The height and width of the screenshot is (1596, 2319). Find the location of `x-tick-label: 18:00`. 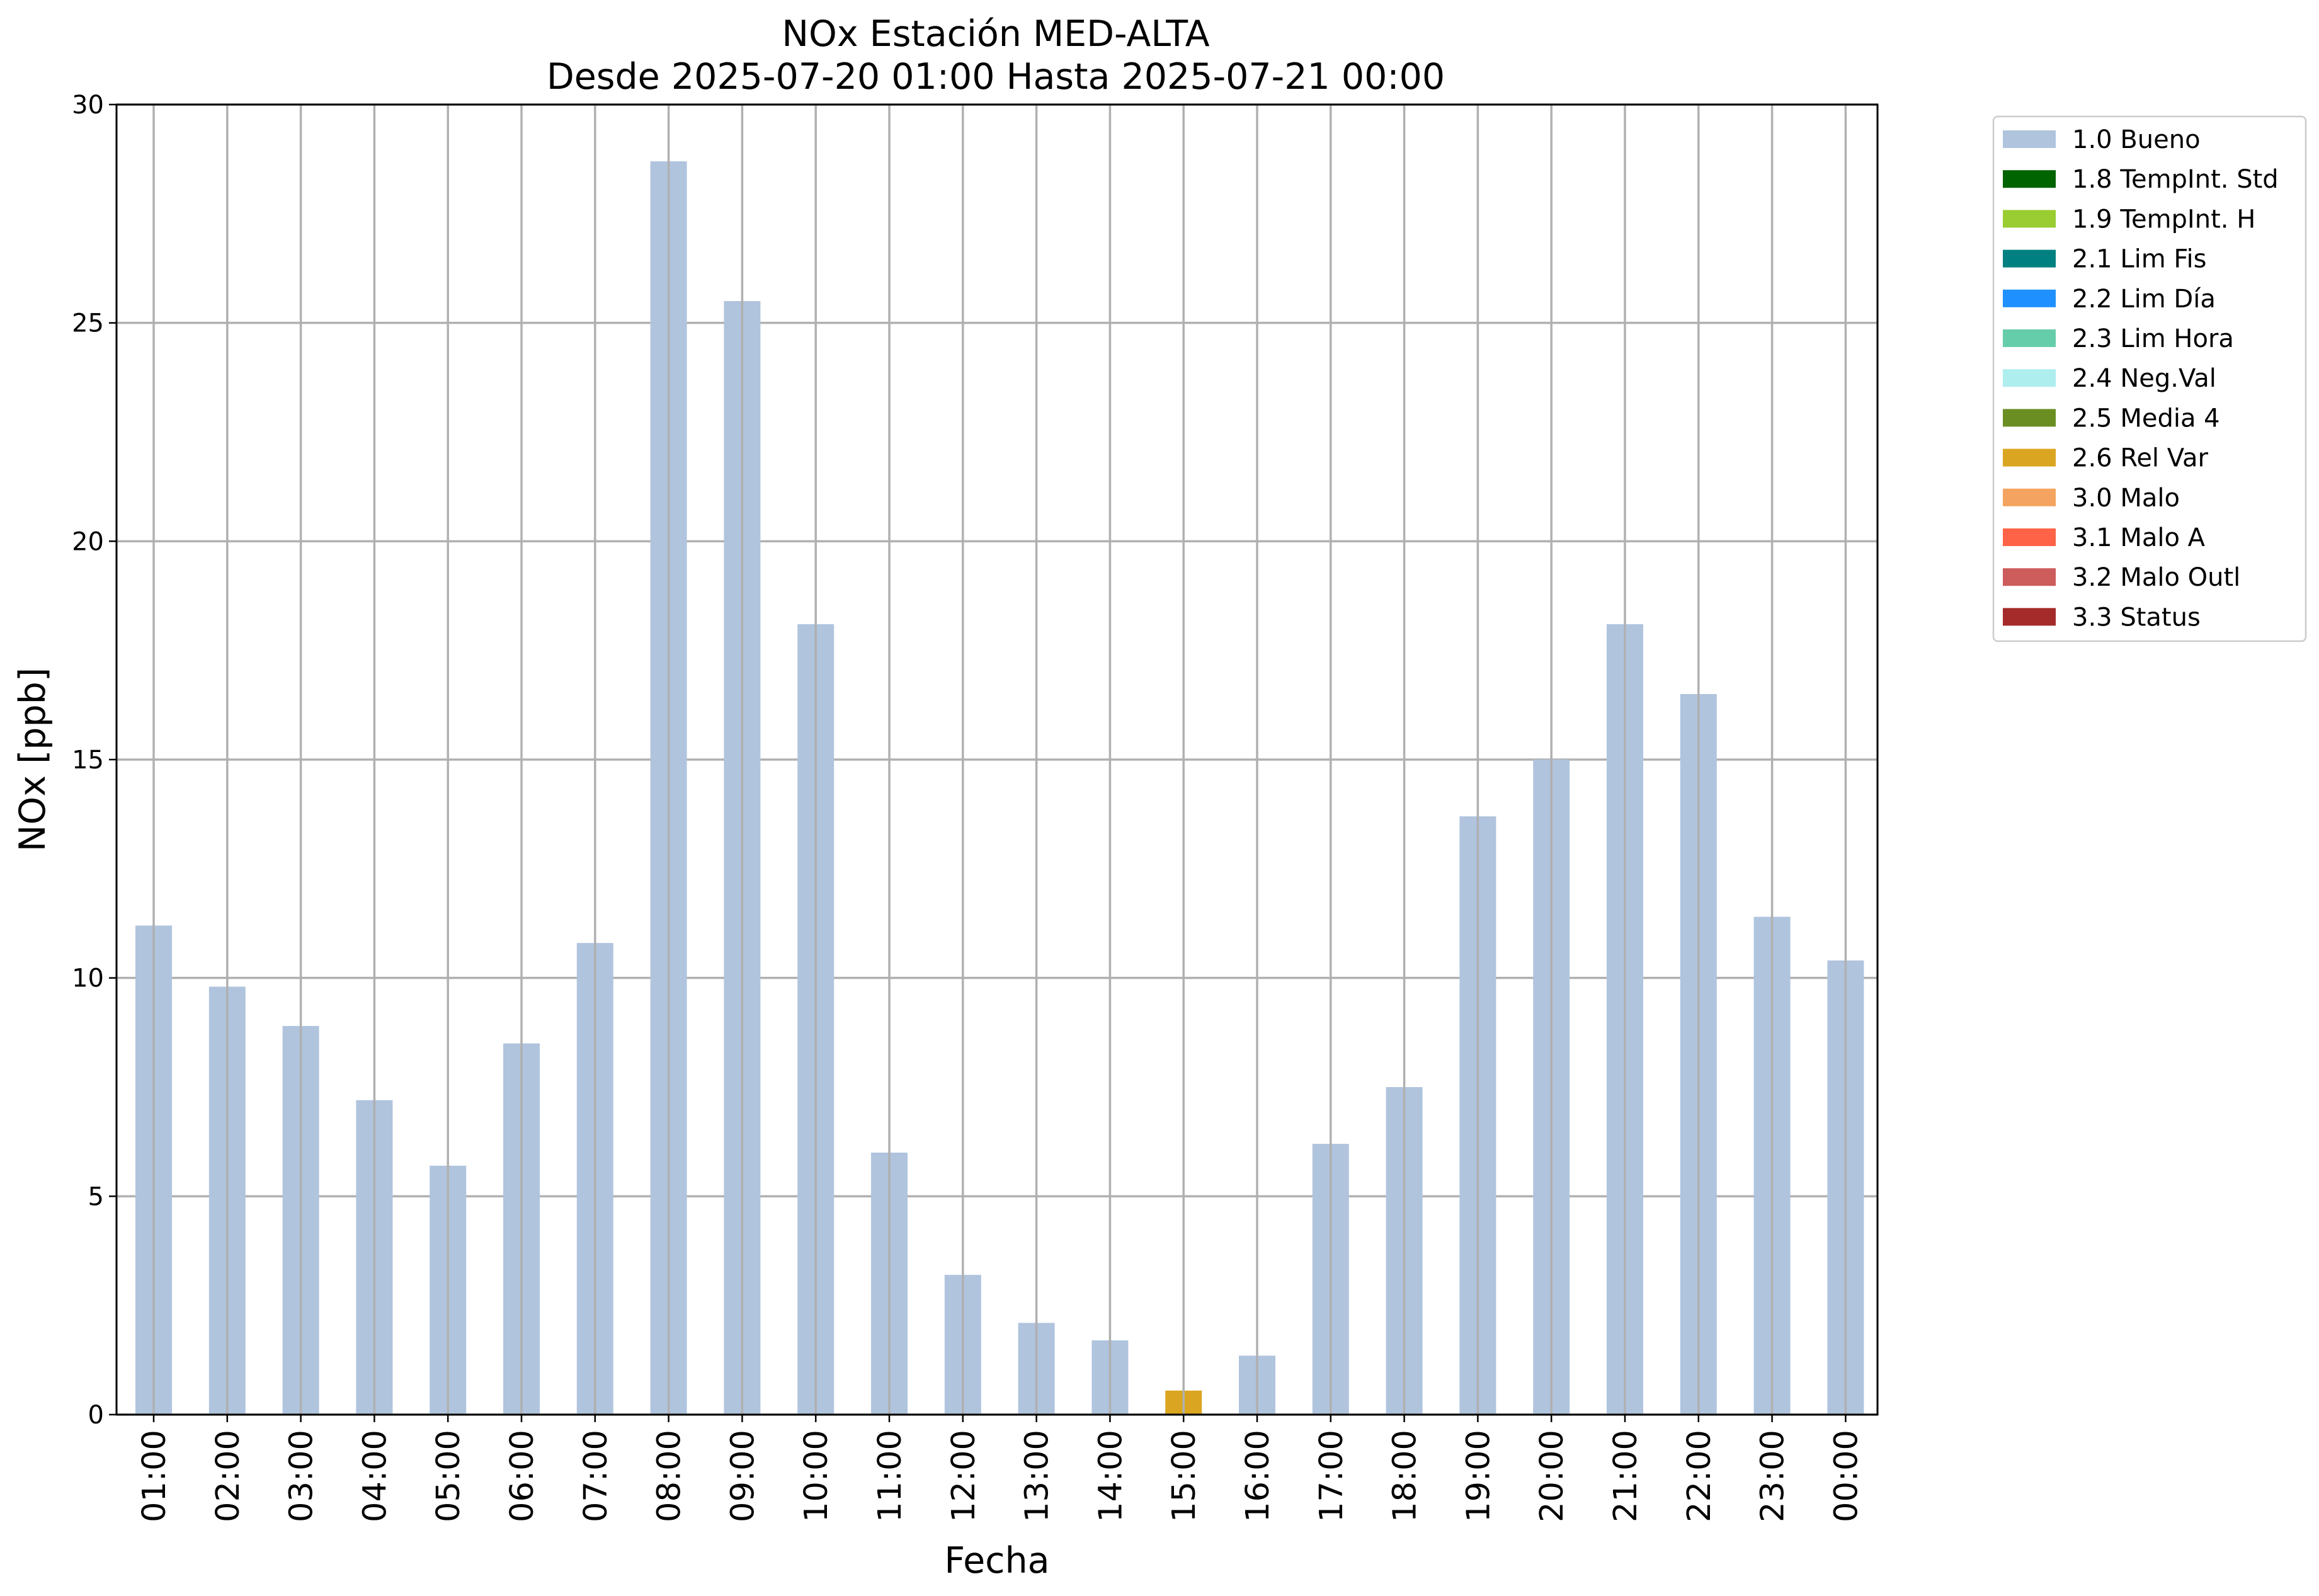

x-tick-label: 18:00 is located at coordinates (1405, 1476).